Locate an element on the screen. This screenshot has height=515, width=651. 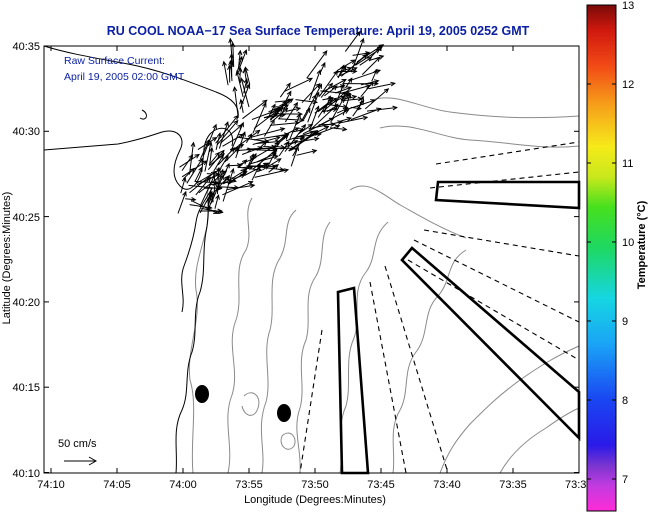
x-axis-label: Longitude (Degrees:Minutes) is located at coordinates (315, 500).